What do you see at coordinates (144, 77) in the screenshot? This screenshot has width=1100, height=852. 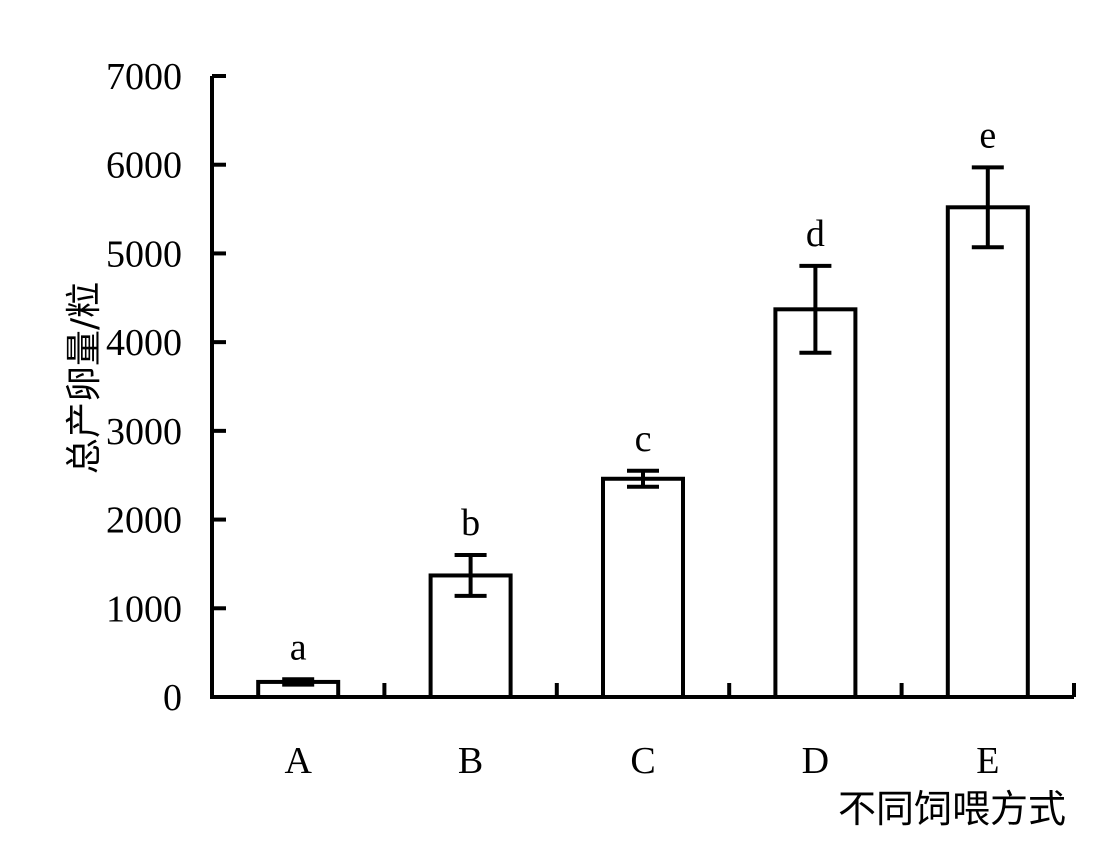 I see `y-tick-label: 7000` at bounding box center [144, 77].